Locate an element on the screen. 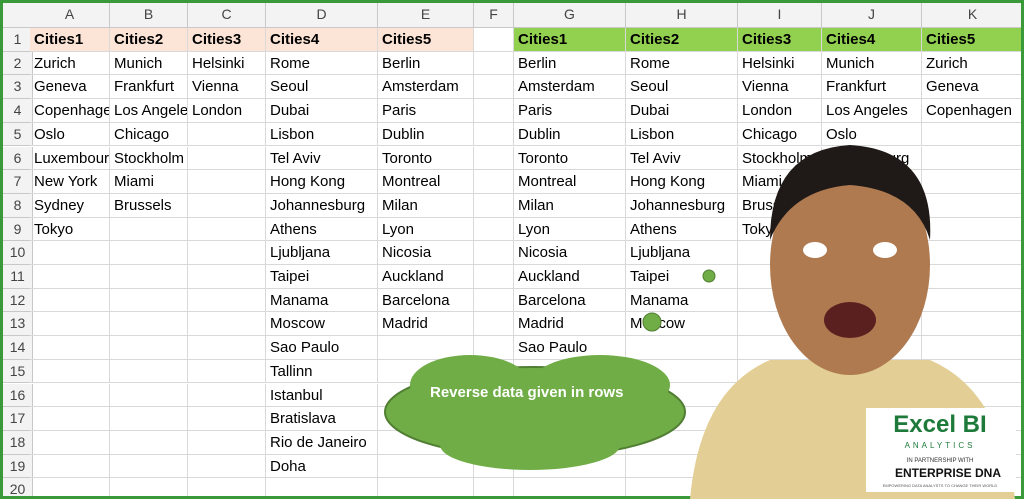 The width and height of the screenshot is (1024, 499). data-cell: Moscow is located at coordinates (322, 324).